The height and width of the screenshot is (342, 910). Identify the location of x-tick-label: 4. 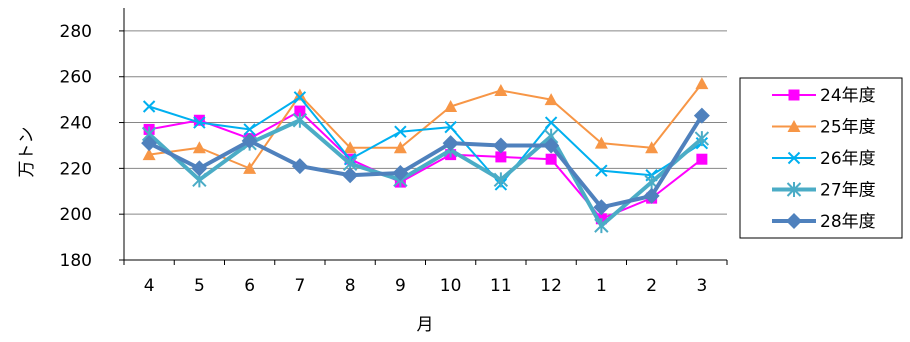
(149, 286).